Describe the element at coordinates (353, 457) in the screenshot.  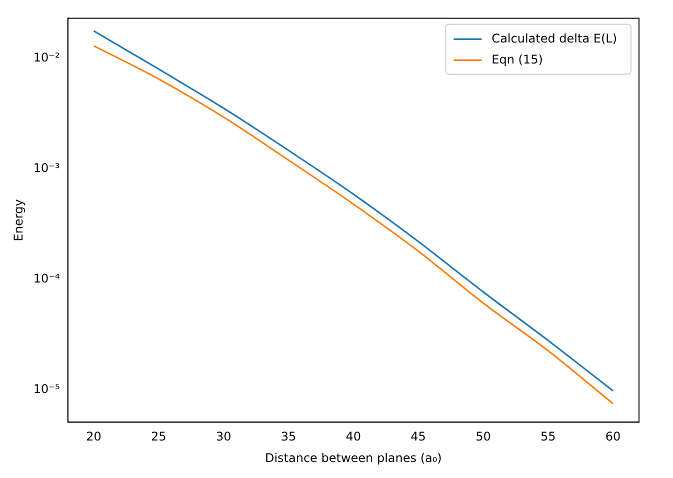
I see `x-axis-title: Distance between planes (a₀)` at that location.